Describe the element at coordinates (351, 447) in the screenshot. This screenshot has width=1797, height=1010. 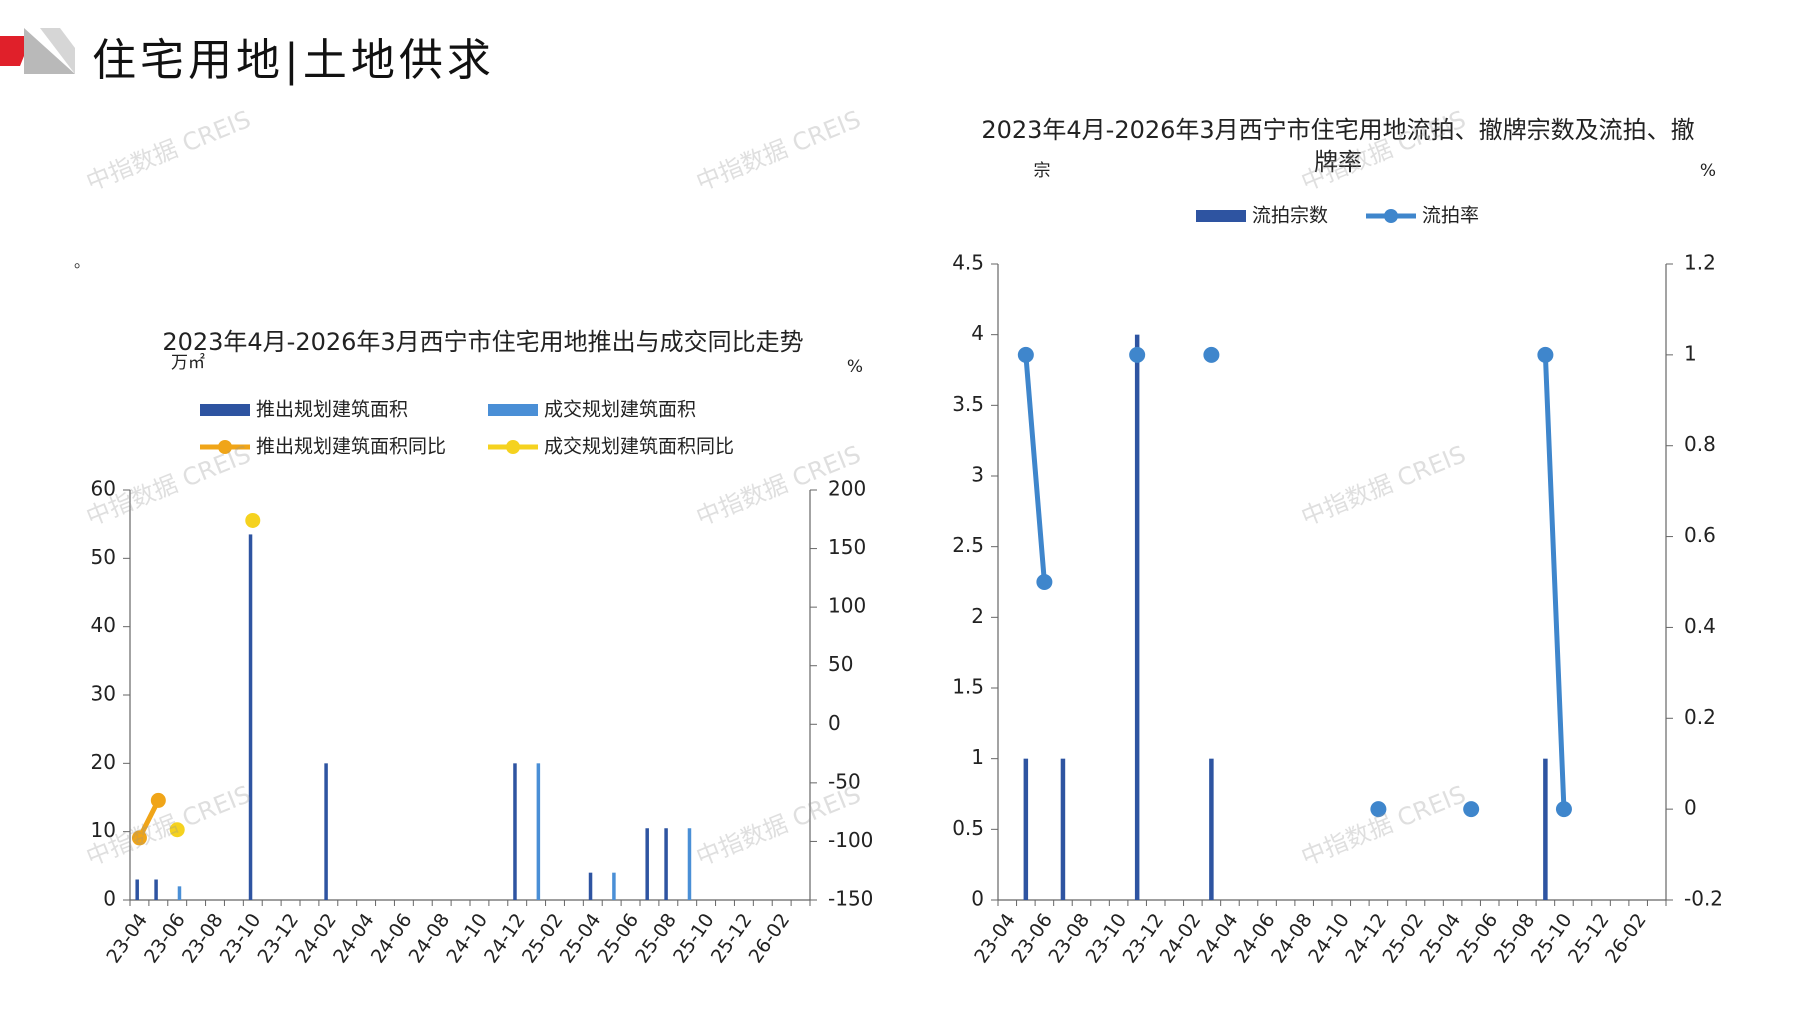
I see `legend-label-3: 推出规划建筑面积同比` at that location.